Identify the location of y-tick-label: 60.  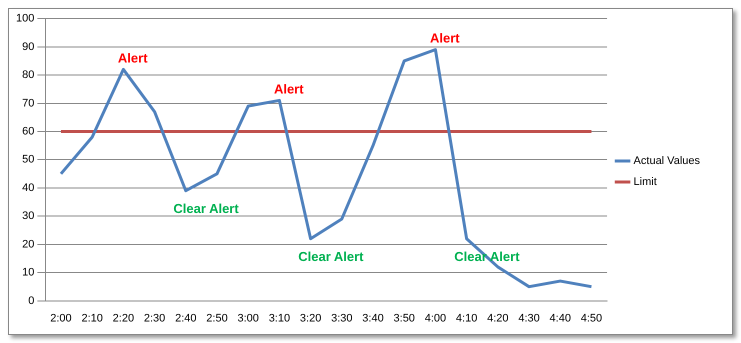
(28, 132).